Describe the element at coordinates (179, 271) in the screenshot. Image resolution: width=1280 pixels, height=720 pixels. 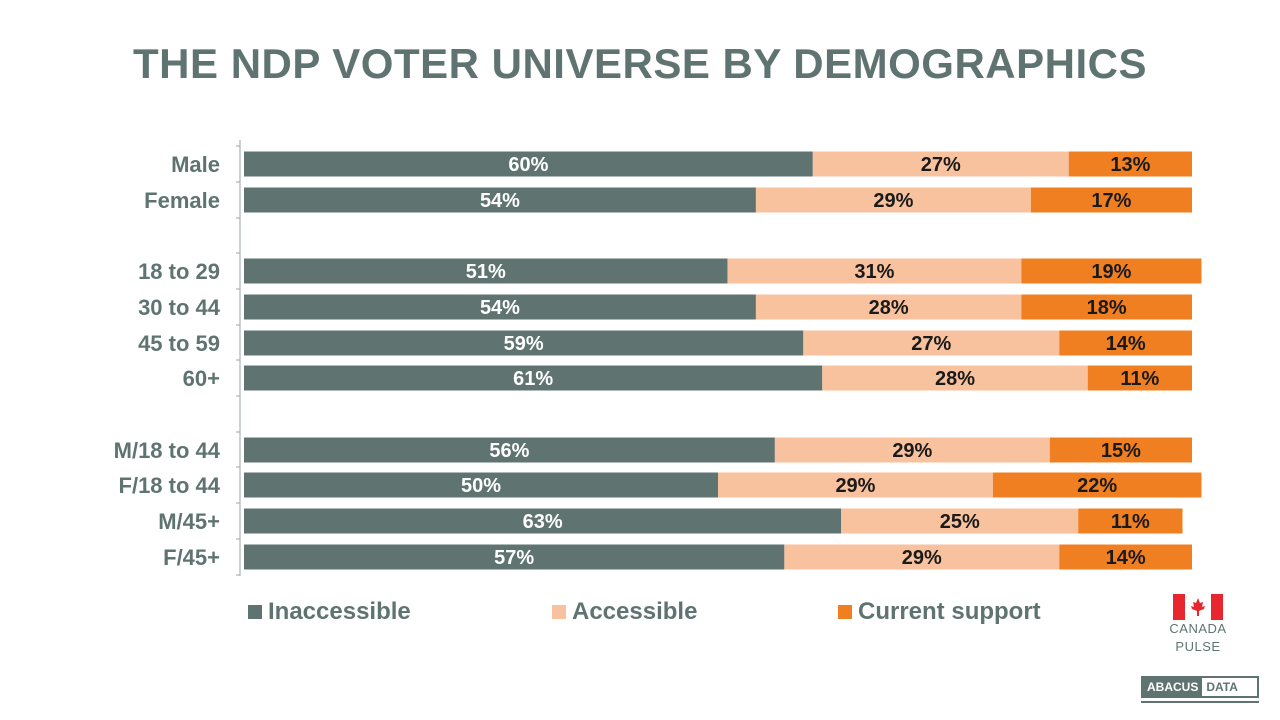
I see `category-label-18-to-29: 18 to 29` at that location.